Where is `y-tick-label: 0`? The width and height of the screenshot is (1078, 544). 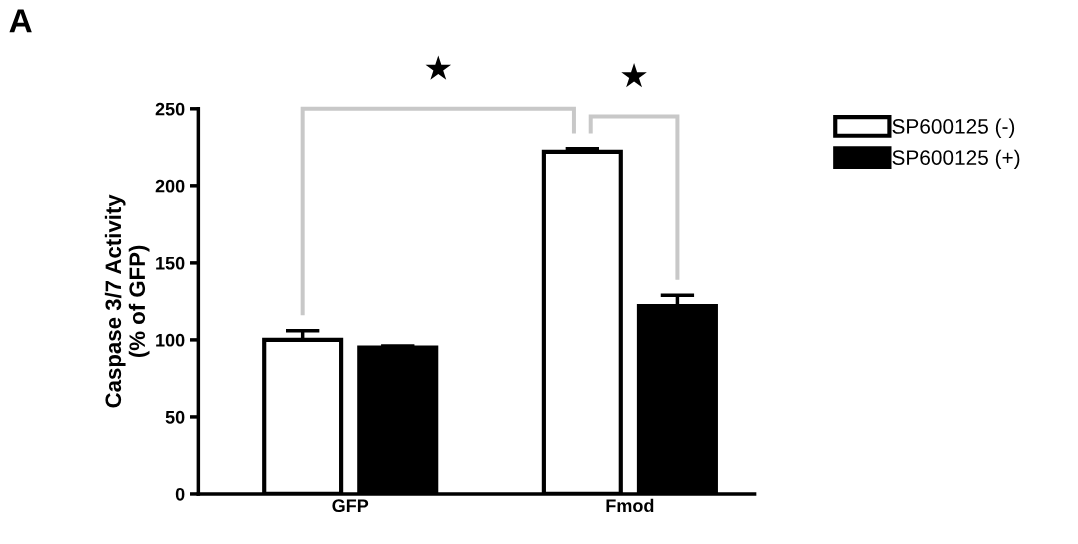
y-tick-label: 0 is located at coordinates (180, 494).